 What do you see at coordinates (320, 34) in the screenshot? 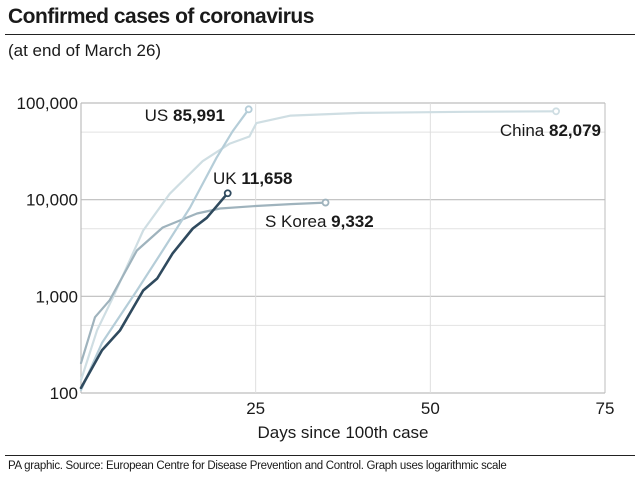
I see `title-divider` at bounding box center [320, 34].